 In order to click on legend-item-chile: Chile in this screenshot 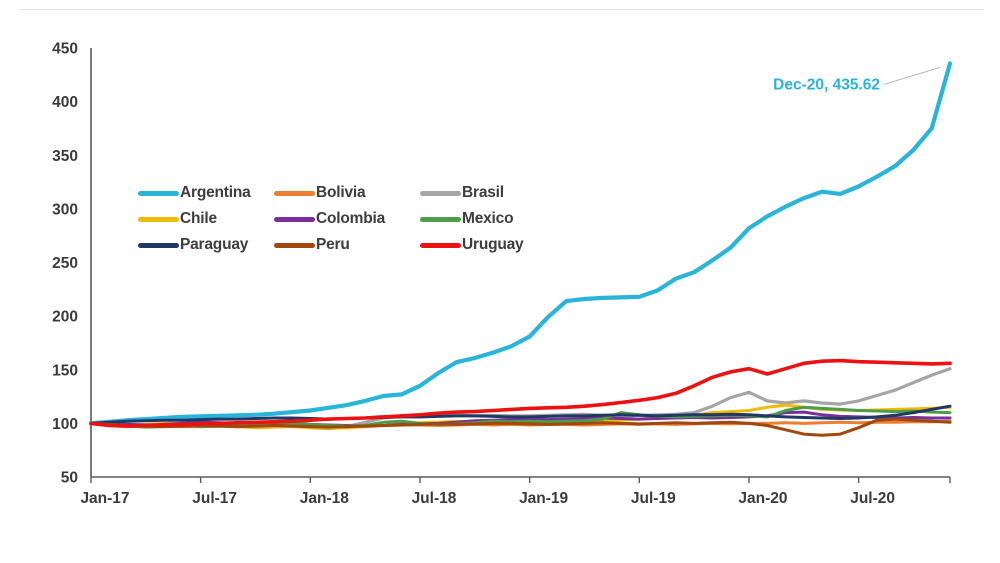, I will do `click(206, 219)`.